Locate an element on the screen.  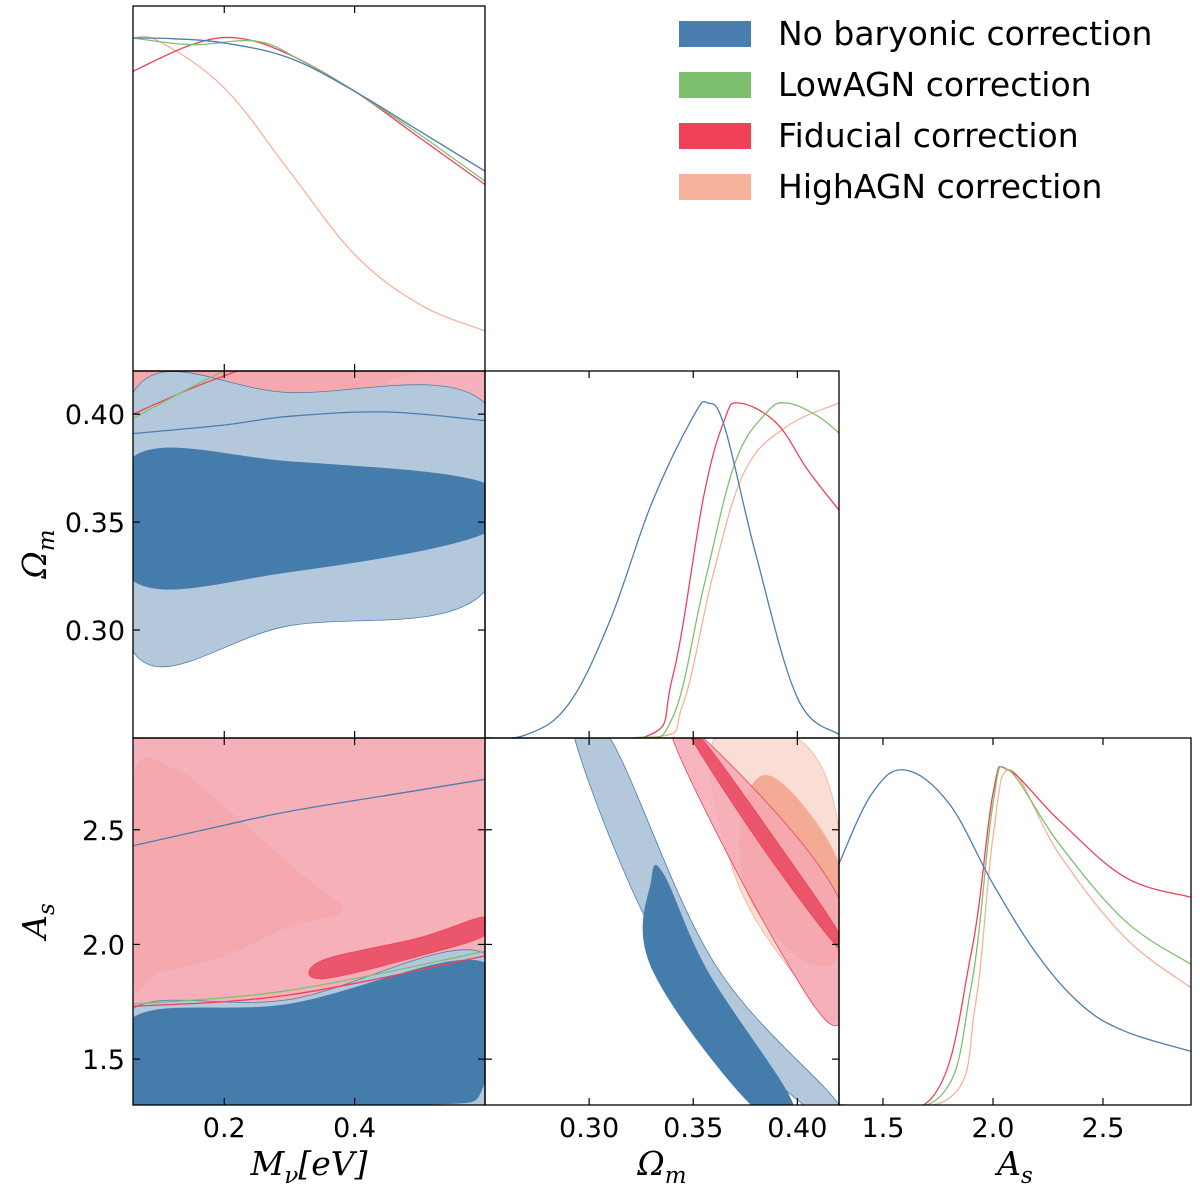
panel-Om-marginal is located at coordinates (662, 569).